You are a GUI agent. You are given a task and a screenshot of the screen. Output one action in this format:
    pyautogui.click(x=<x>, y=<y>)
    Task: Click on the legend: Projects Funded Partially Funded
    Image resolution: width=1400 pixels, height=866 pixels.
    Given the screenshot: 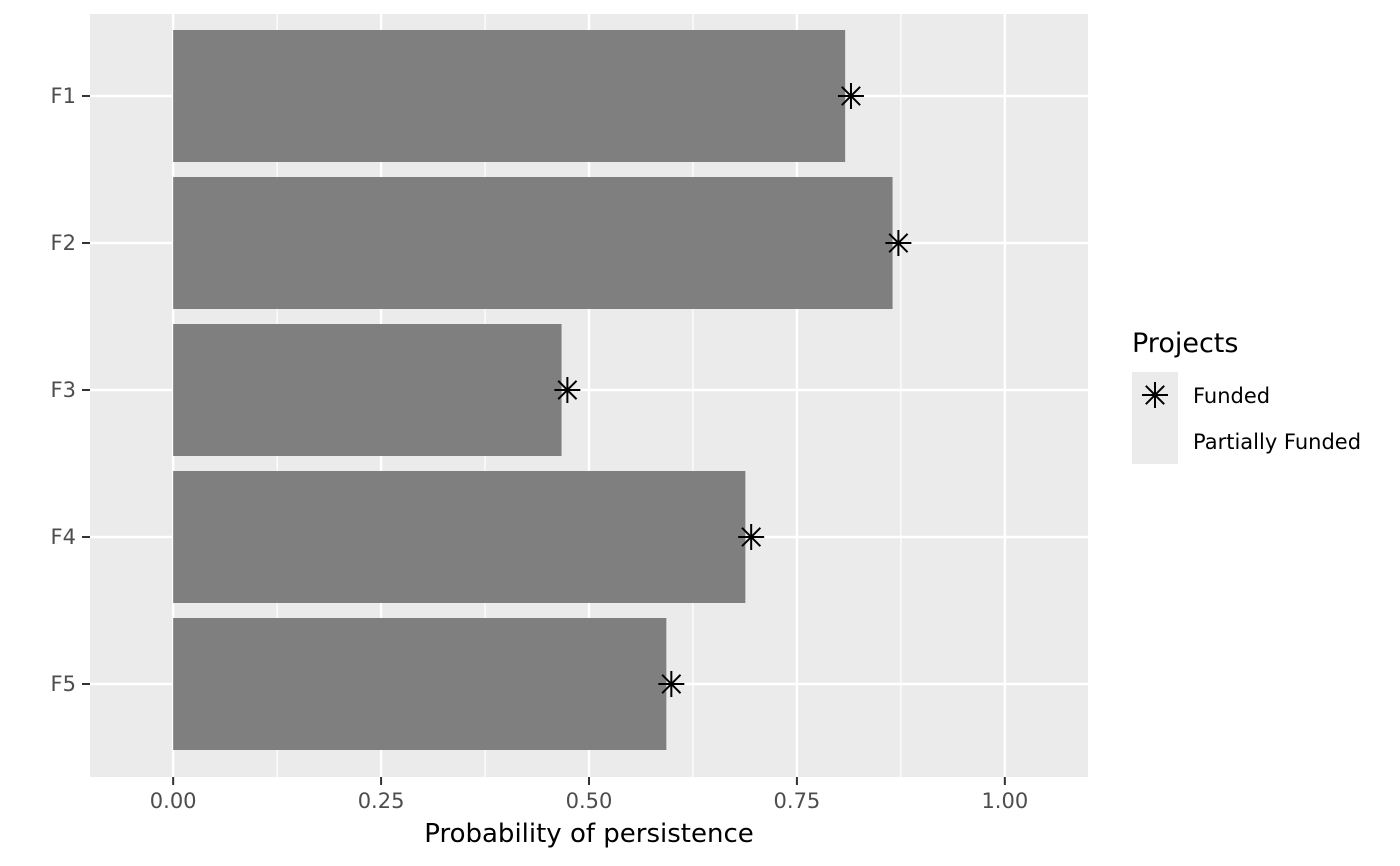 What is the action you would take?
    pyautogui.click(x=1246, y=396)
    